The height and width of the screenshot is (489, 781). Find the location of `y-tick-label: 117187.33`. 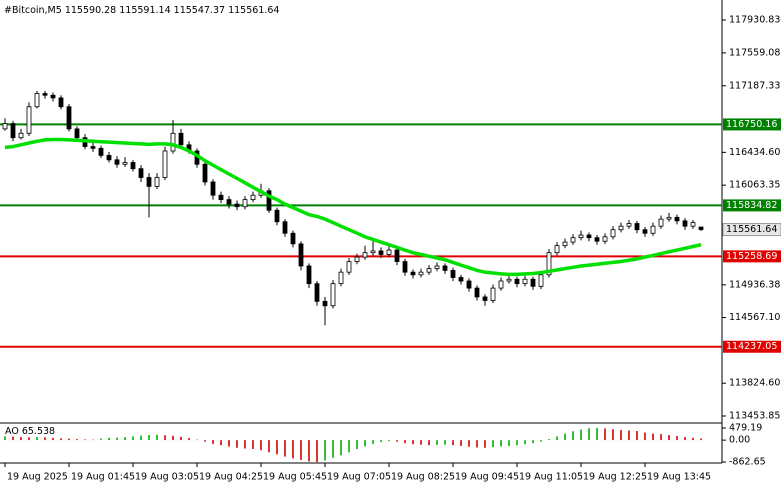

y-tick-label: 117187.33 is located at coordinates (754, 85).